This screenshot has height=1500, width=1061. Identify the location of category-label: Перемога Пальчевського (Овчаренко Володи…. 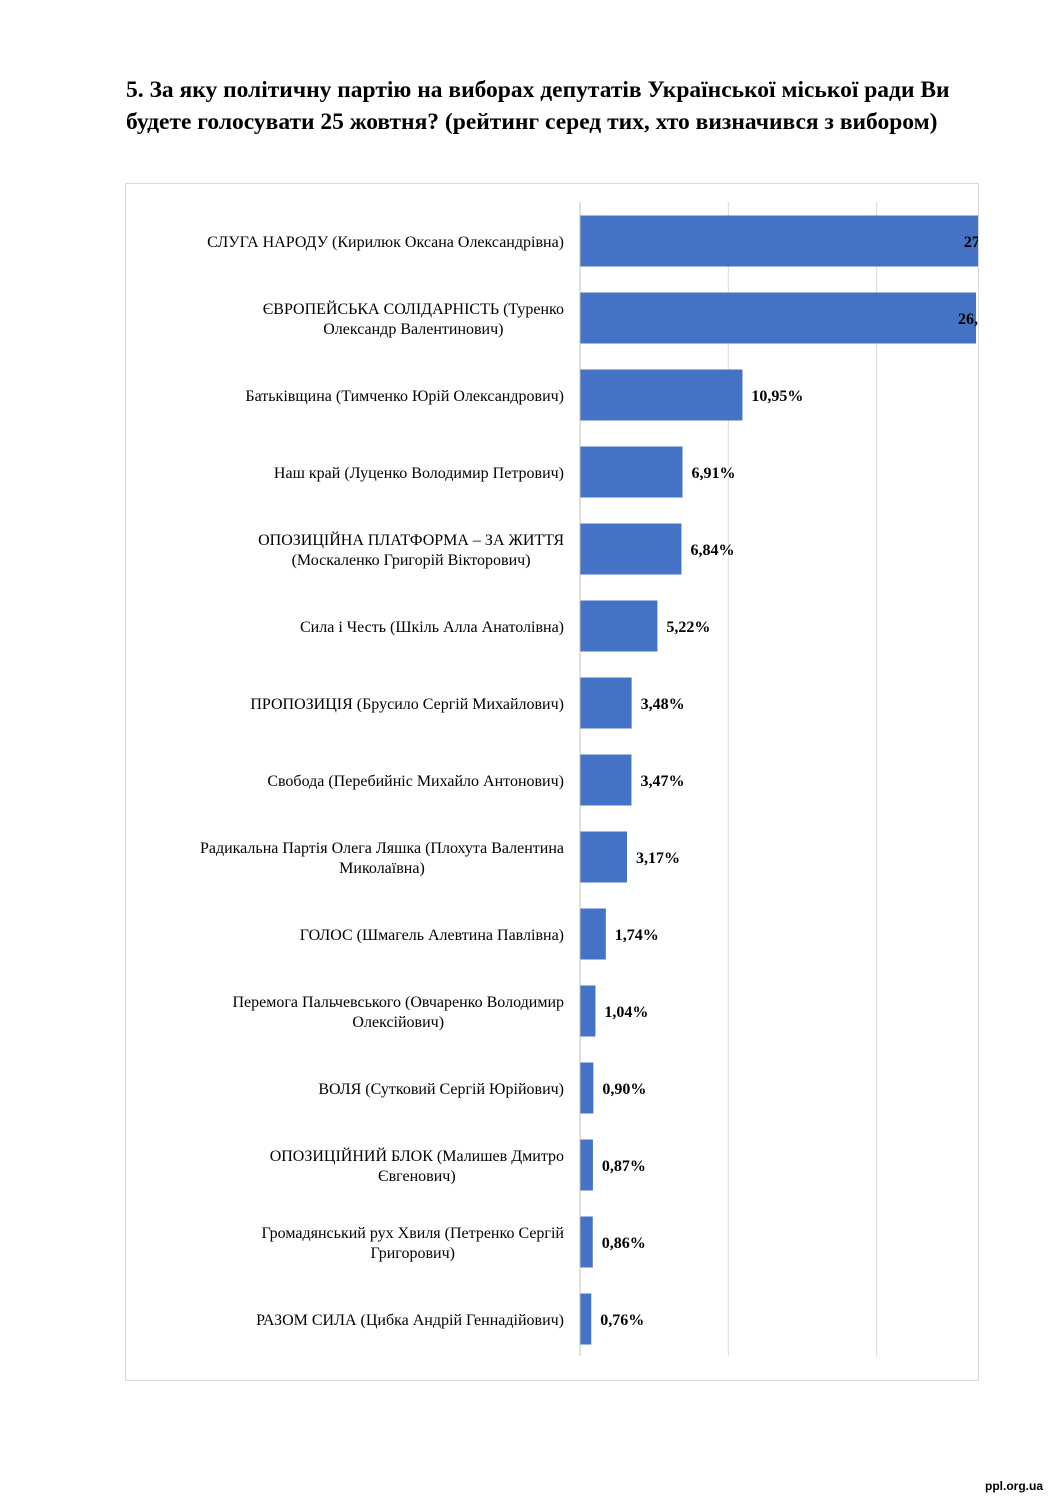
(398, 1002).